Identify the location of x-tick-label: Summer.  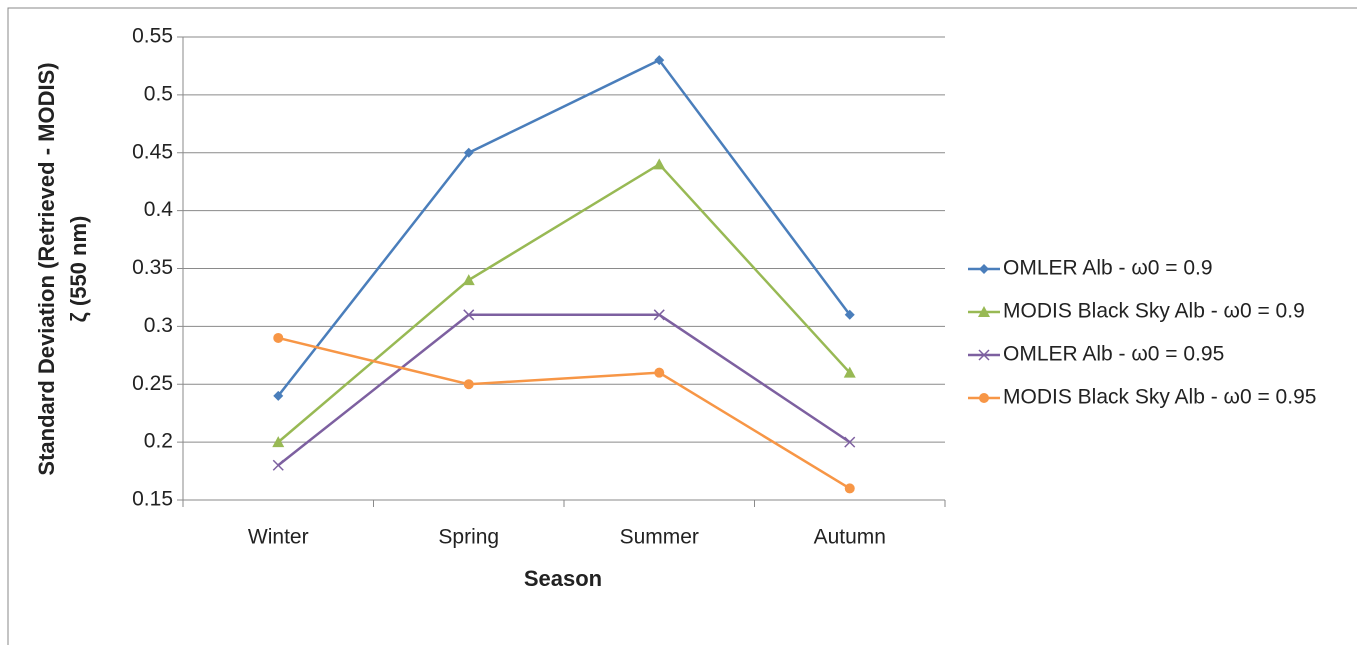
(659, 537).